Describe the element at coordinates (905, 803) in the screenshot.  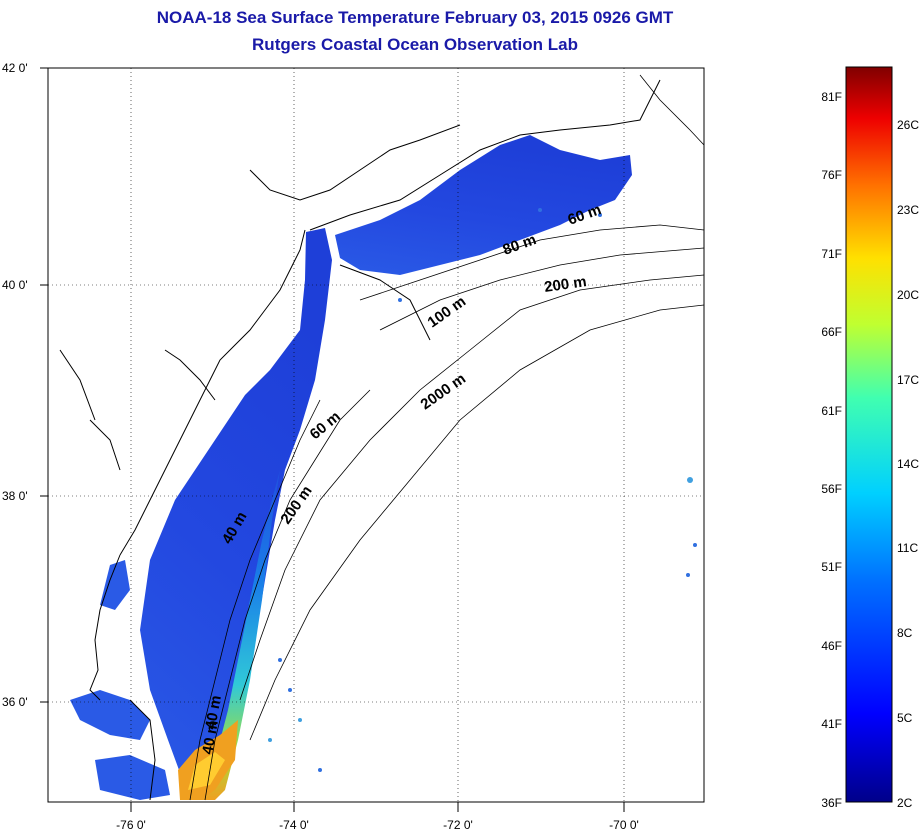
I see `colorbar-c-2: 2C` at that location.